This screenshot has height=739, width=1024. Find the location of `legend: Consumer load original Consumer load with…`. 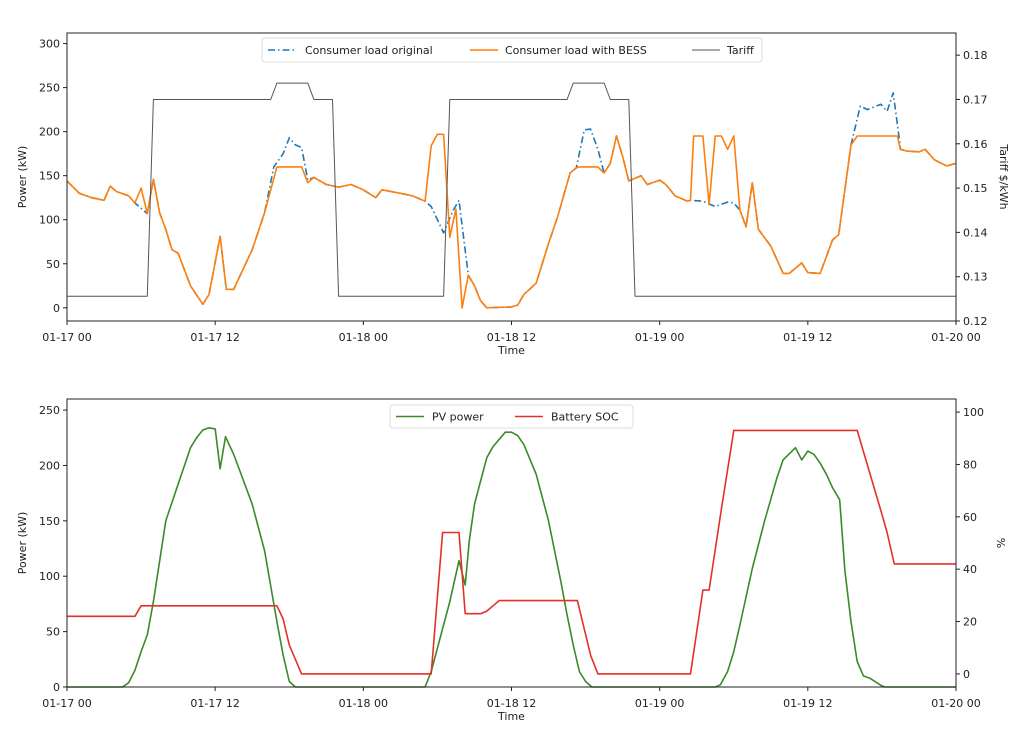

legend: Consumer load original Consumer load with… is located at coordinates (512, 50).